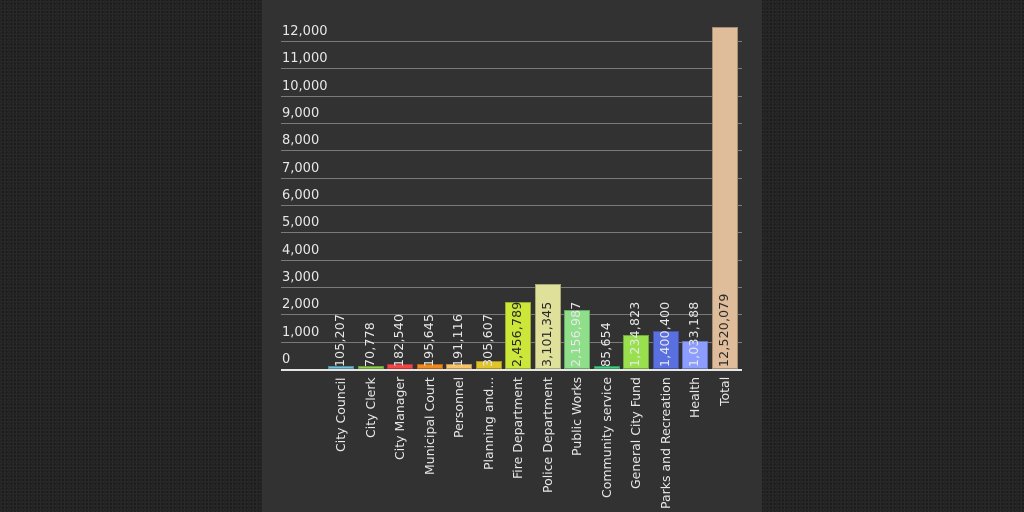  Describe the element at coordinates (664, 334) in the screenshot. I see `bar-value-label: 1,400,400` at that location.